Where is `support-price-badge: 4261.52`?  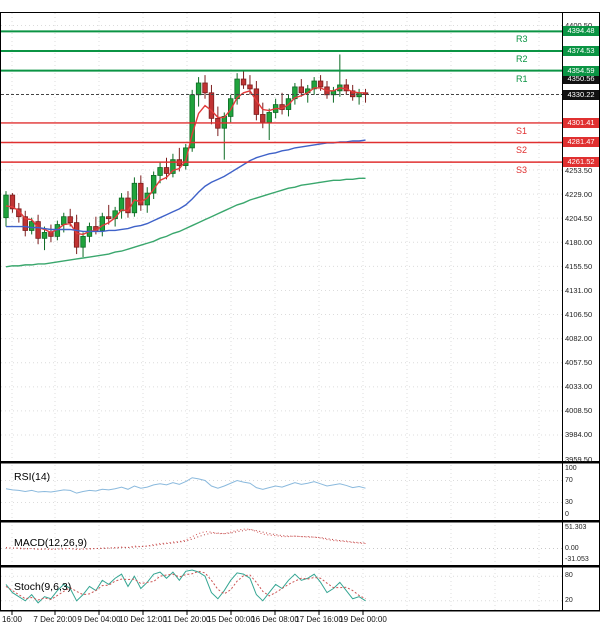
support-price-badge: 4261.52 is located at coordinates (581, 162).